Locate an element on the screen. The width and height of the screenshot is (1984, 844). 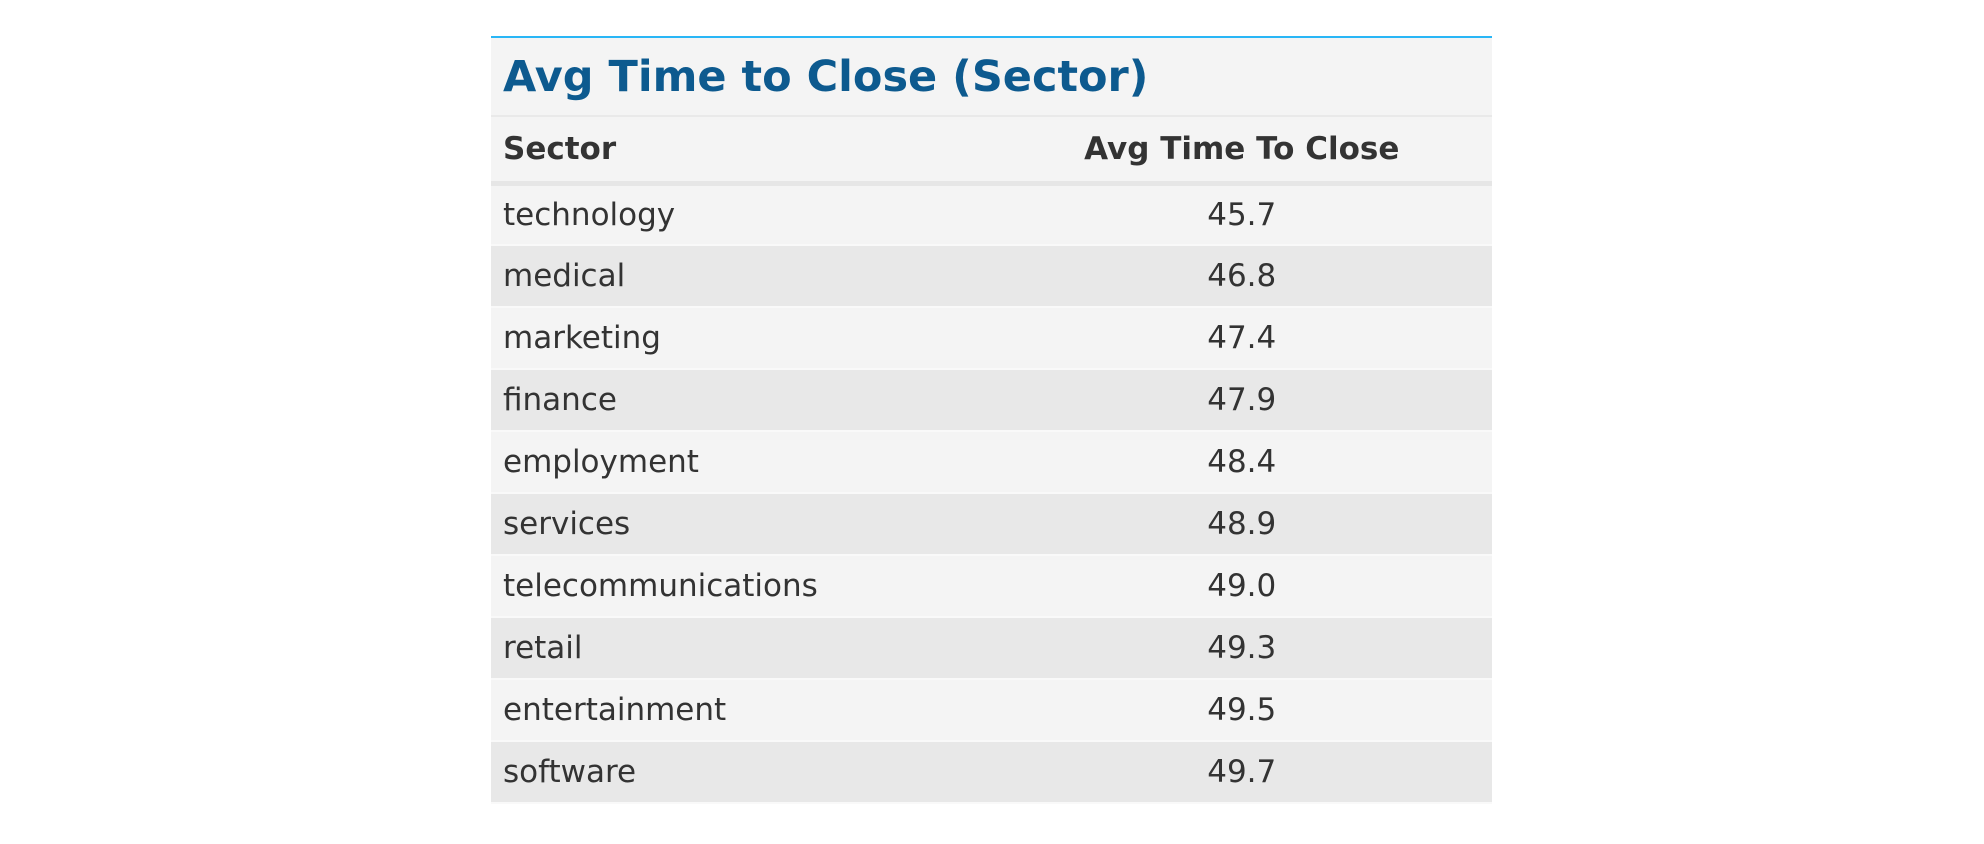
cell-sector: employment is located at coordinates (601, 462).